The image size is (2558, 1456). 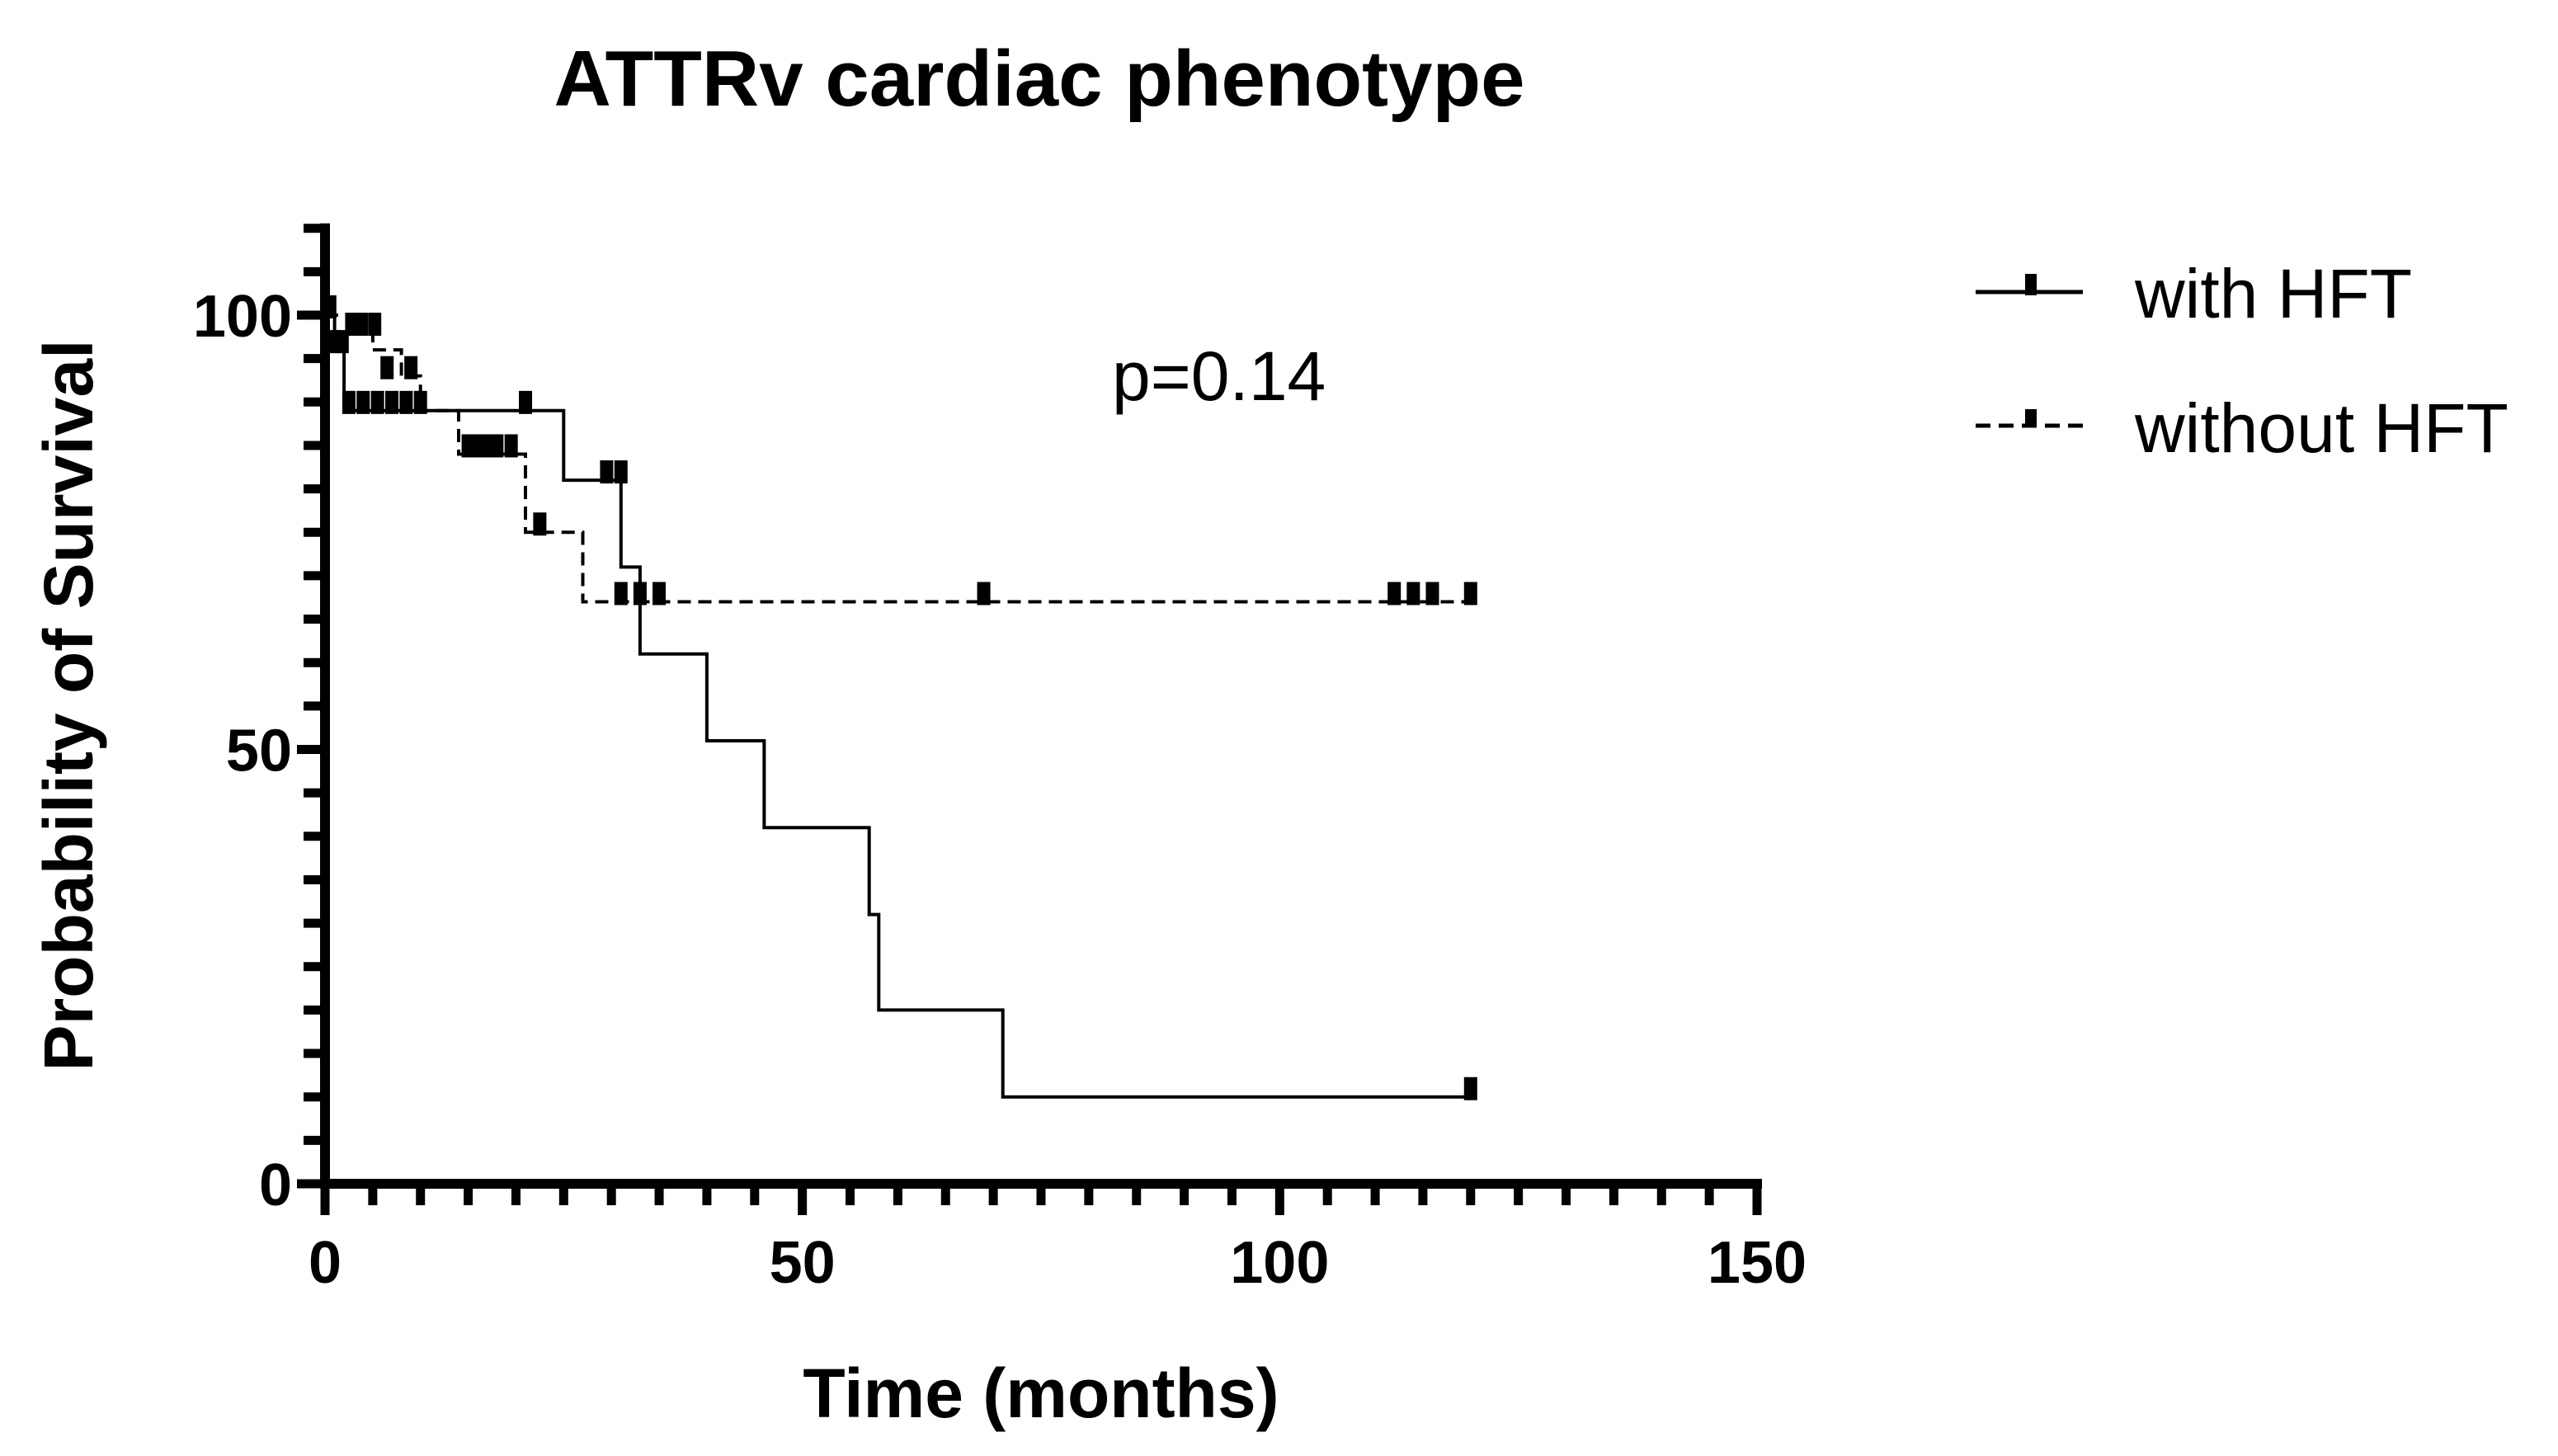 I want to click on legend-item-without-hft: without HFT, so click(x=2243, y=428).